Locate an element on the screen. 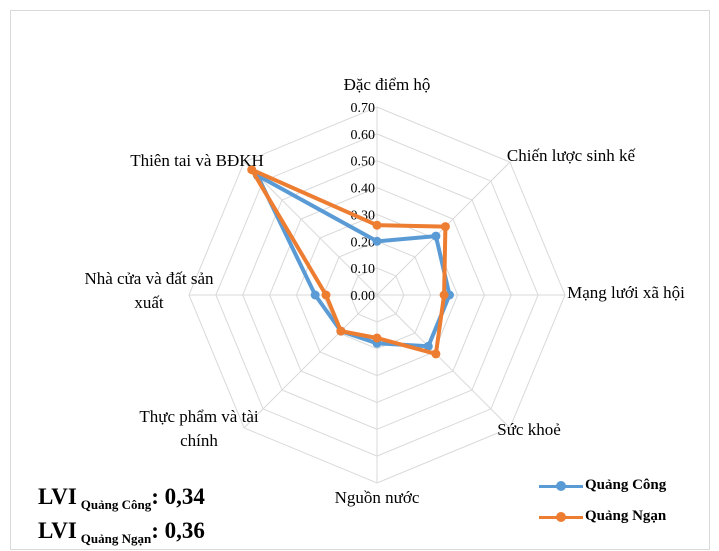  category-label: Thiên tai và BĐKH is located at coordinates (197, 160).